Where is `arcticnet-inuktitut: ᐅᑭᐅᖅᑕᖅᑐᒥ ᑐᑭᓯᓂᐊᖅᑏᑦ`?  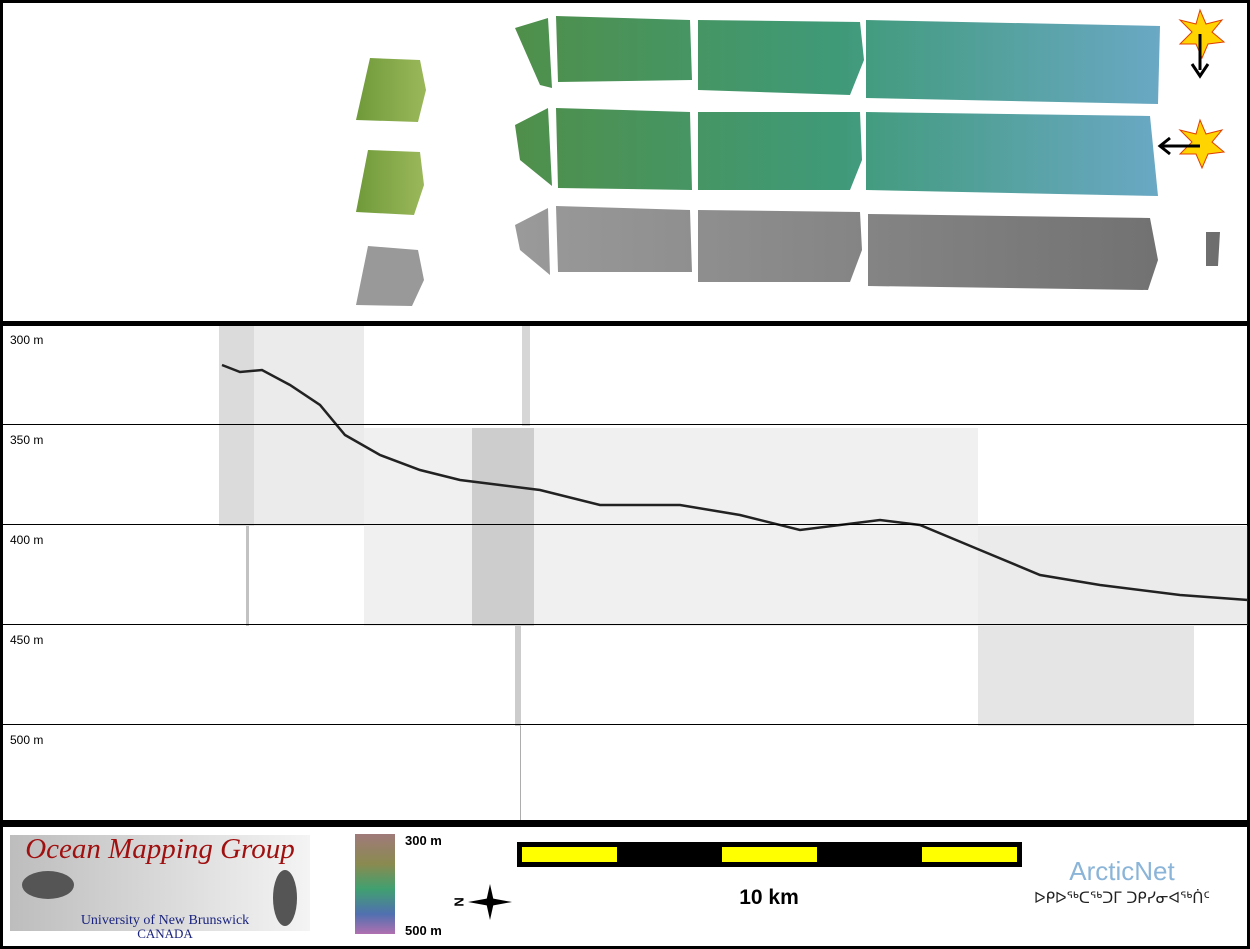 arcticnet-inuktitut: ᐅᑭᐅᖅᑕᖅᑐᒥ ᑐᑭᓯᓂᐊᖅᑏᑦ is located at coordinates (1122, 898).